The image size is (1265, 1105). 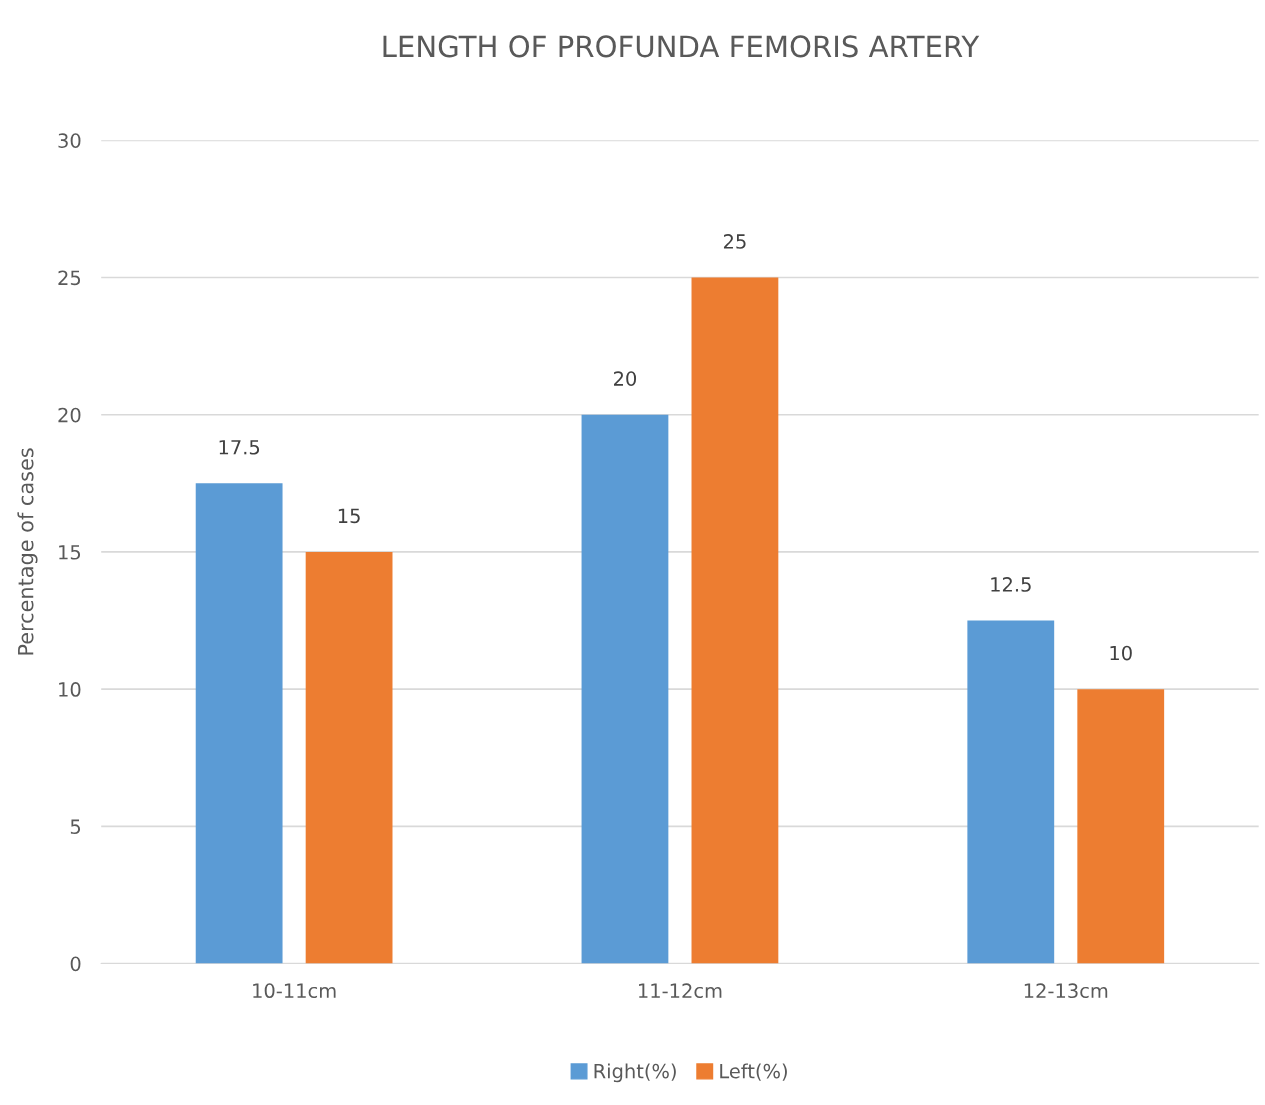 I want to click on legend-label: Right(%), so click(x=635, y=1073).